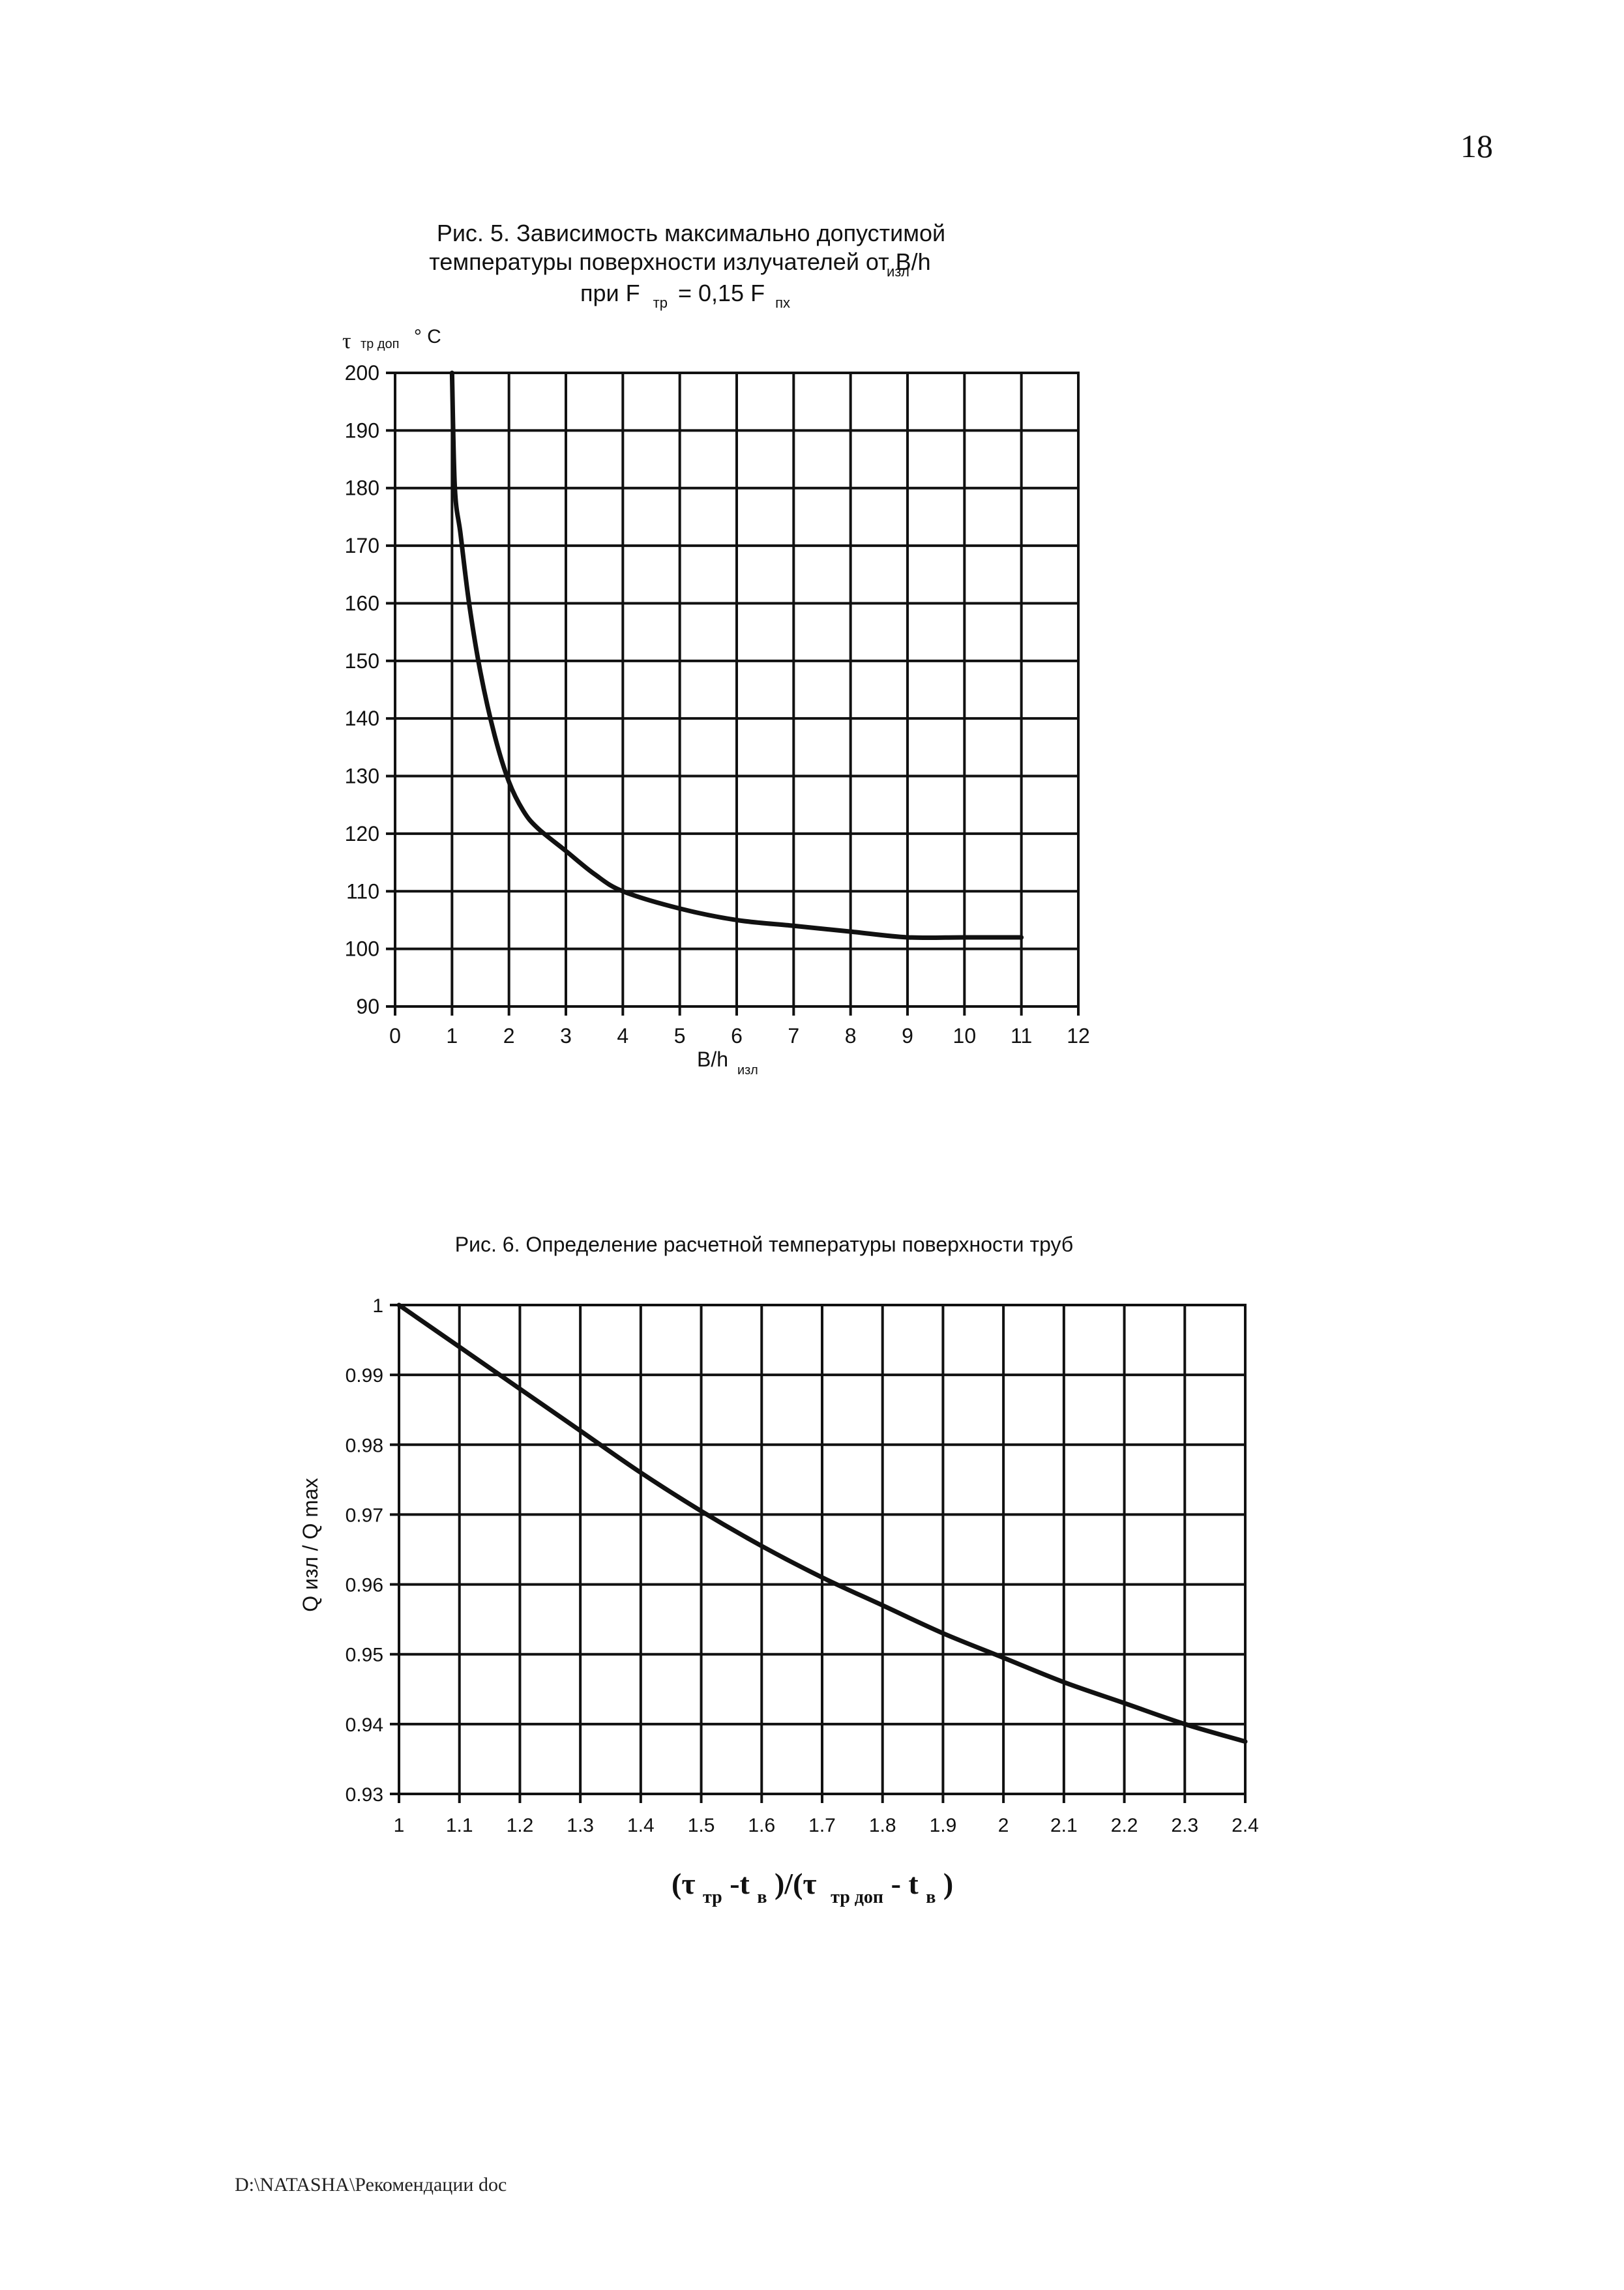 The width and height of the screenshot is (1624, 2290). I want to click on y-tick-label: 150, so click(362, 661).